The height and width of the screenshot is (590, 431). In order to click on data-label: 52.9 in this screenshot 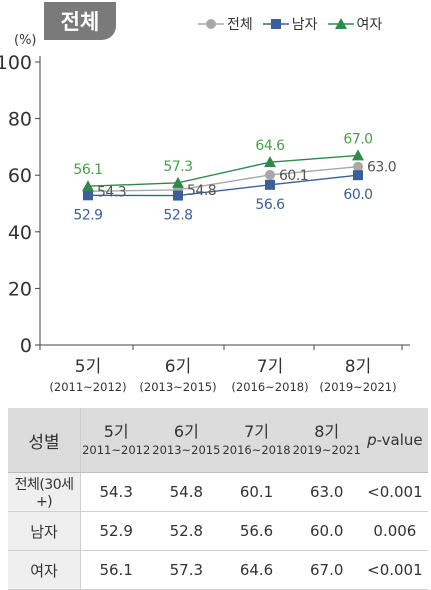, I will do `click(87, 215)`.